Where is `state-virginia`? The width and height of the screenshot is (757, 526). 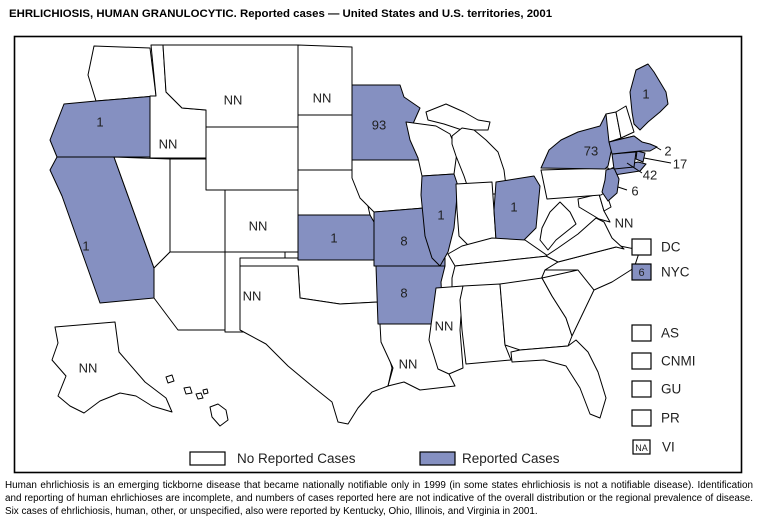
state-virginia is located at coordinates (585, 240).